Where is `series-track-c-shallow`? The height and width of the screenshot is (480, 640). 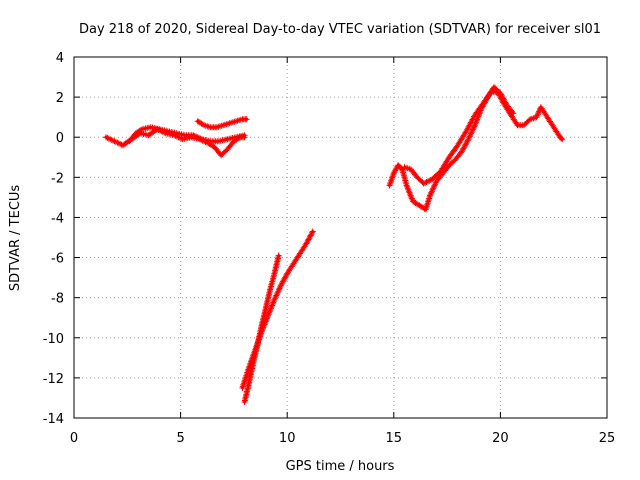 series-track-c-shallow is located at coordinates (277, 309).